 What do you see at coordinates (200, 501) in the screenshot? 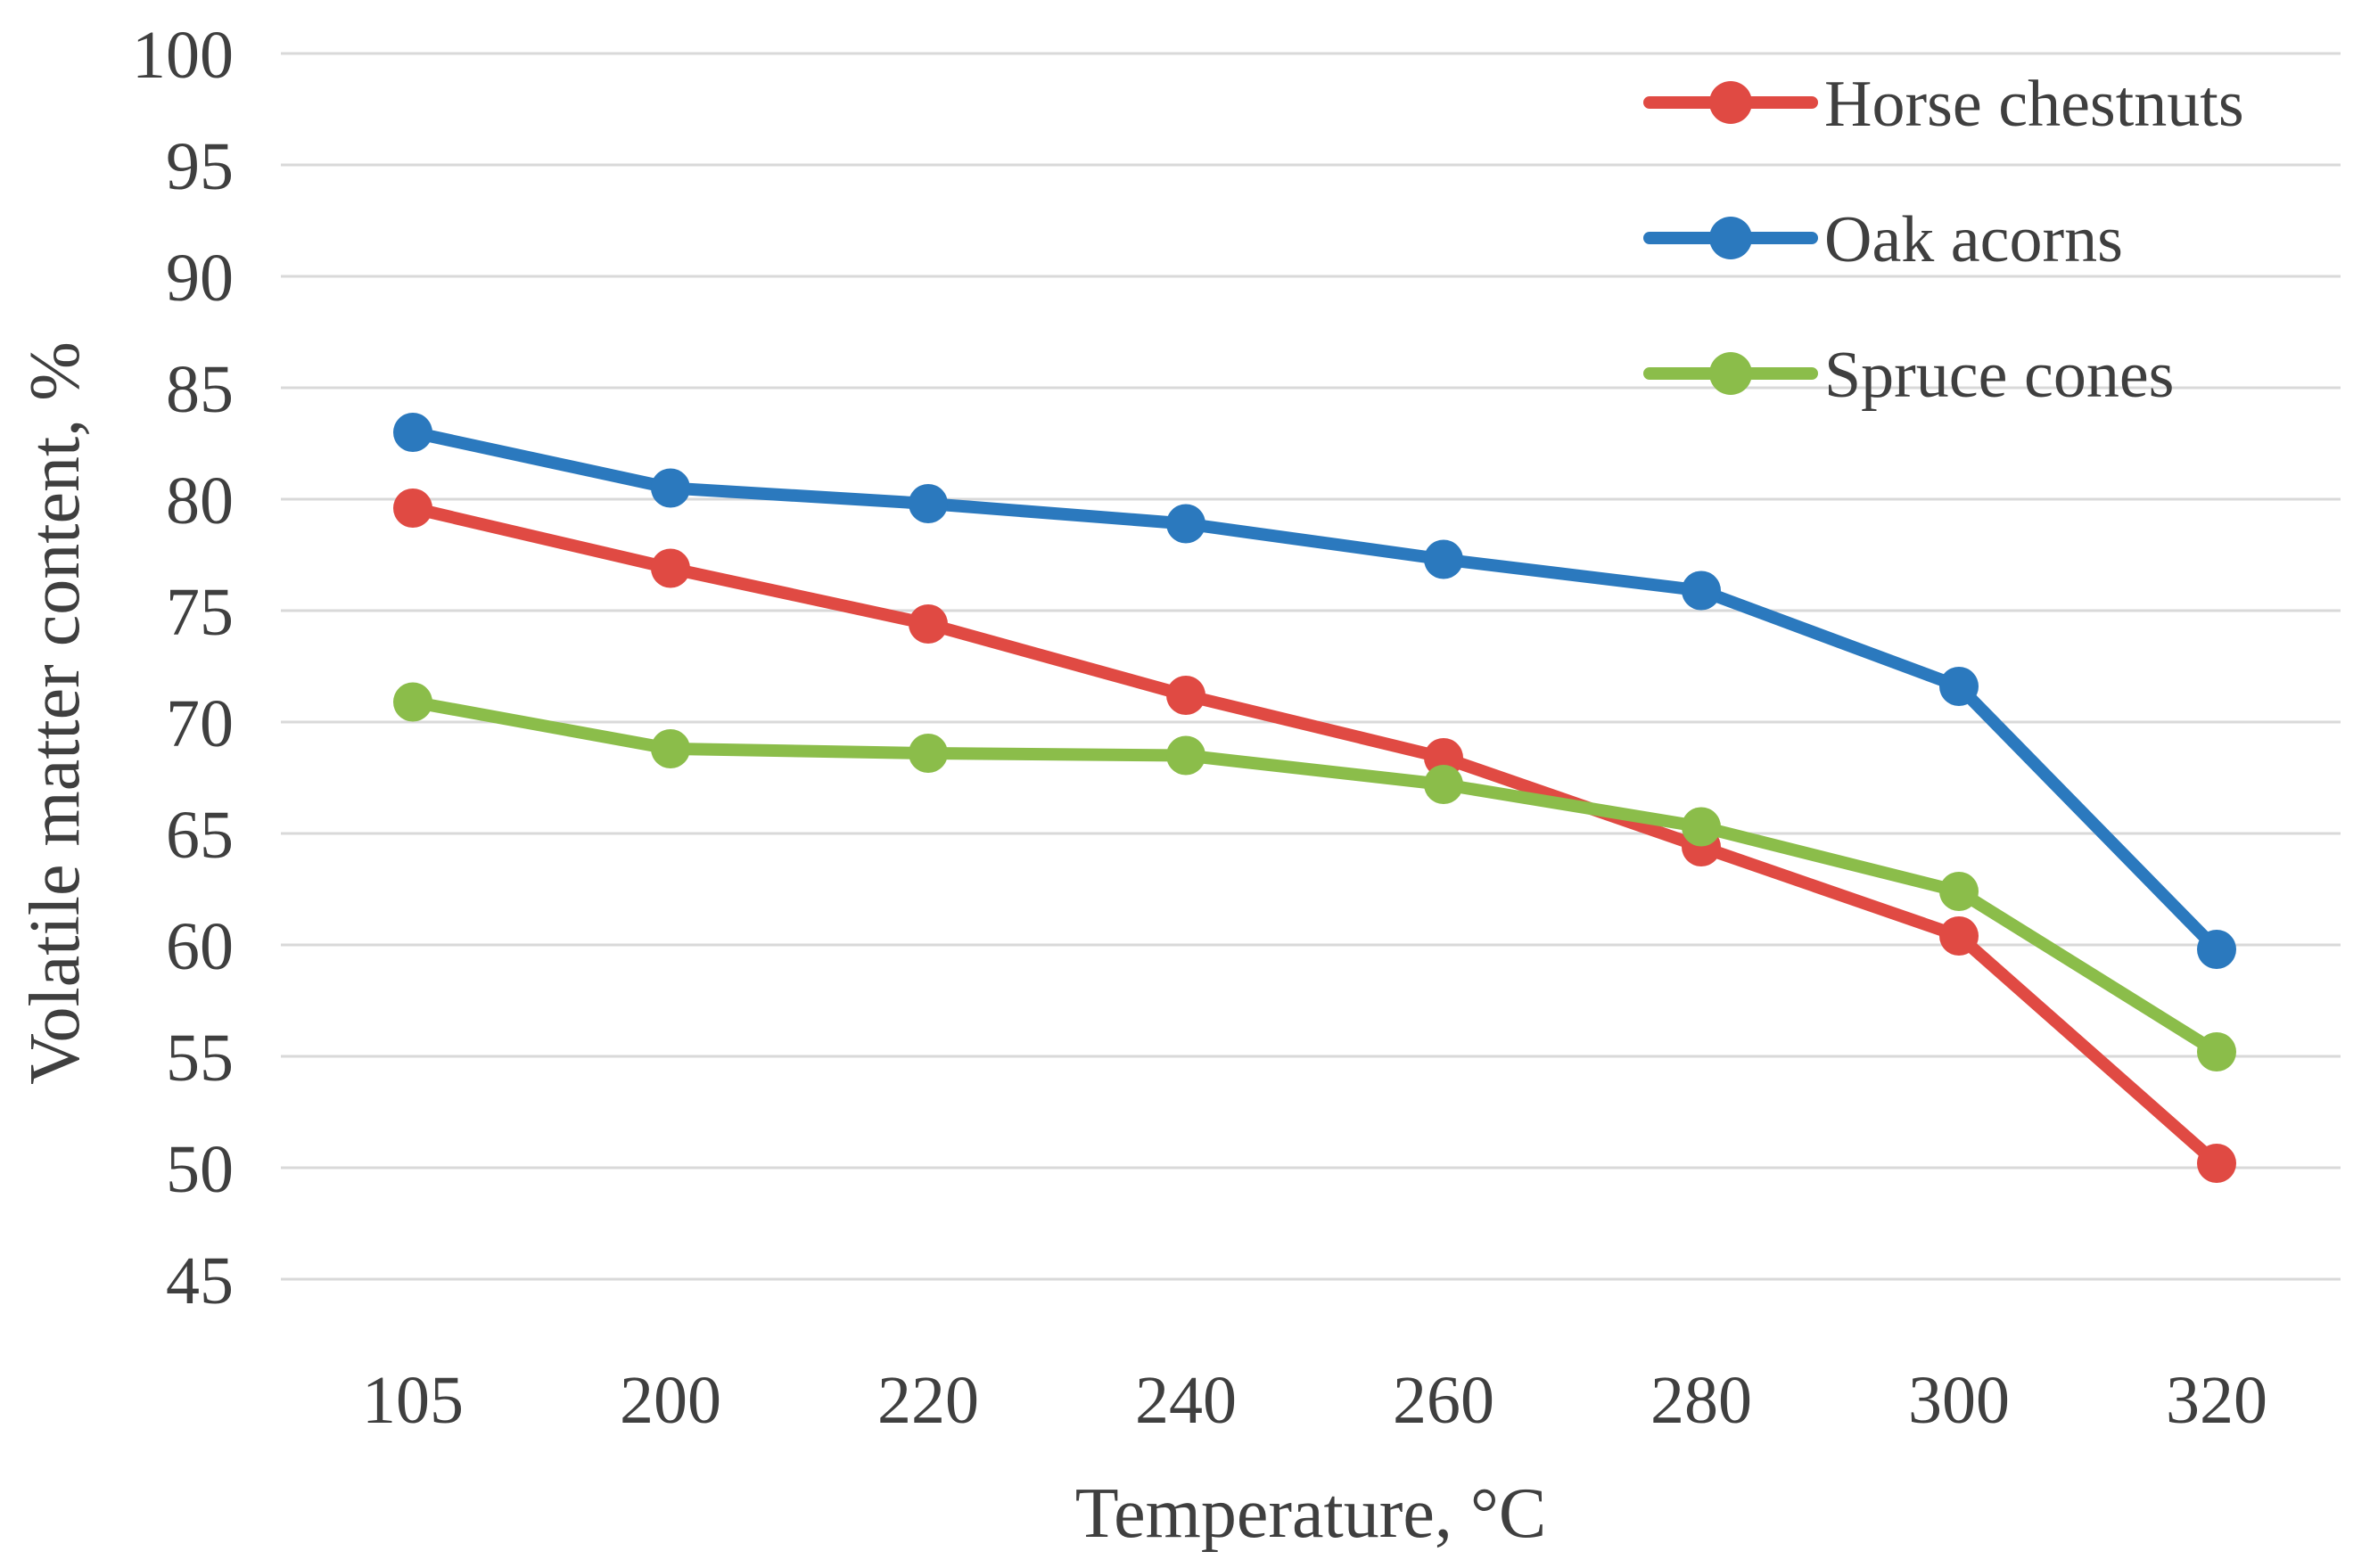
I see `y-tick-label-80: 80` at bounding box center [200, 501].